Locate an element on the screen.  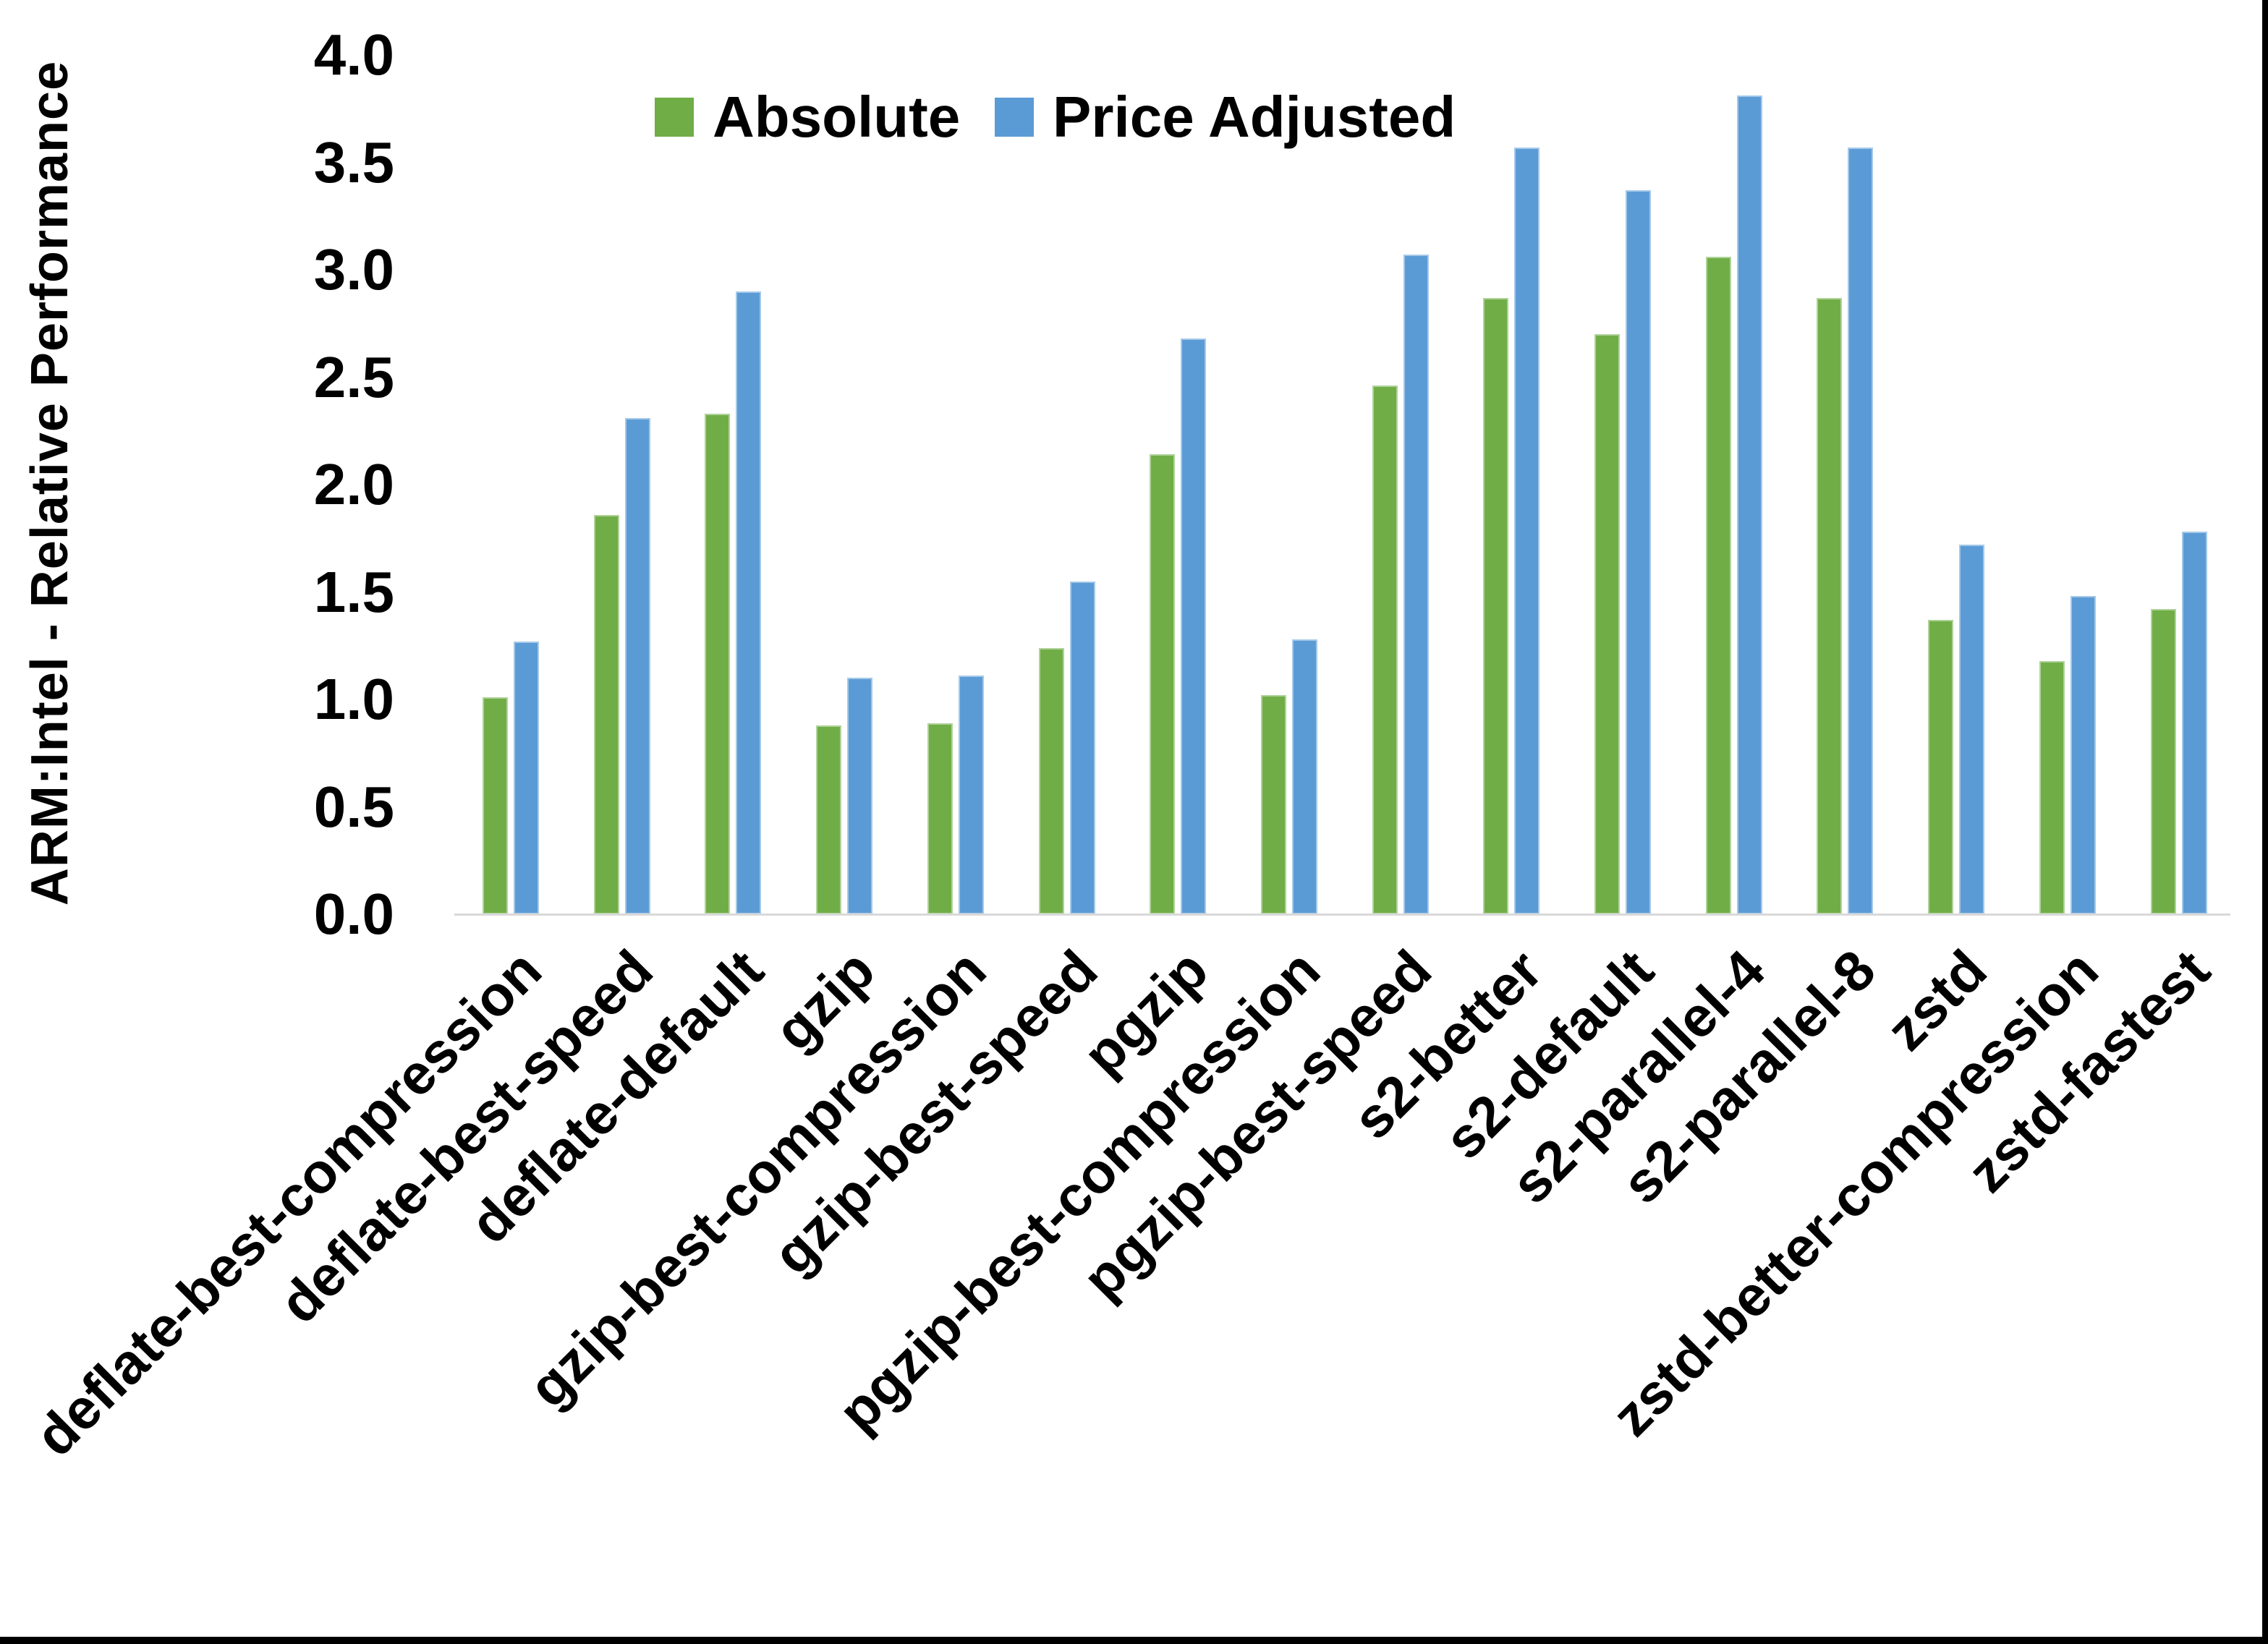
legend-label-absolute: Absolute is located at coordinates (837, 117).